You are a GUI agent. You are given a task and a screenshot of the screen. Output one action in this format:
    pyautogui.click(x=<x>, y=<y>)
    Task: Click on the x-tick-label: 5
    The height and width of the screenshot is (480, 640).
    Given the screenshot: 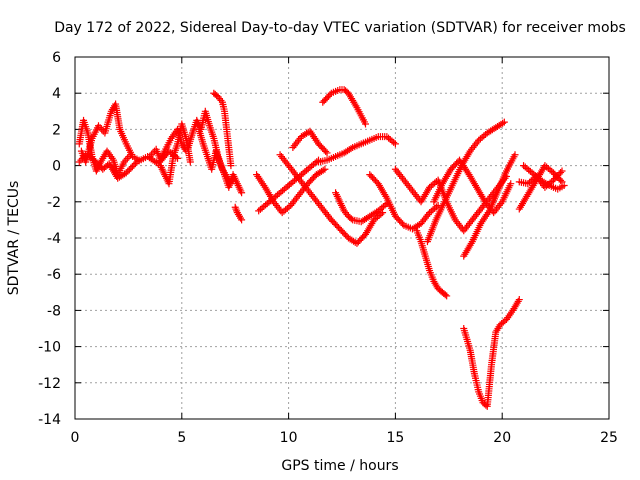 What is the action you would take?
    pyautogui.click(x=181, y=438)
    